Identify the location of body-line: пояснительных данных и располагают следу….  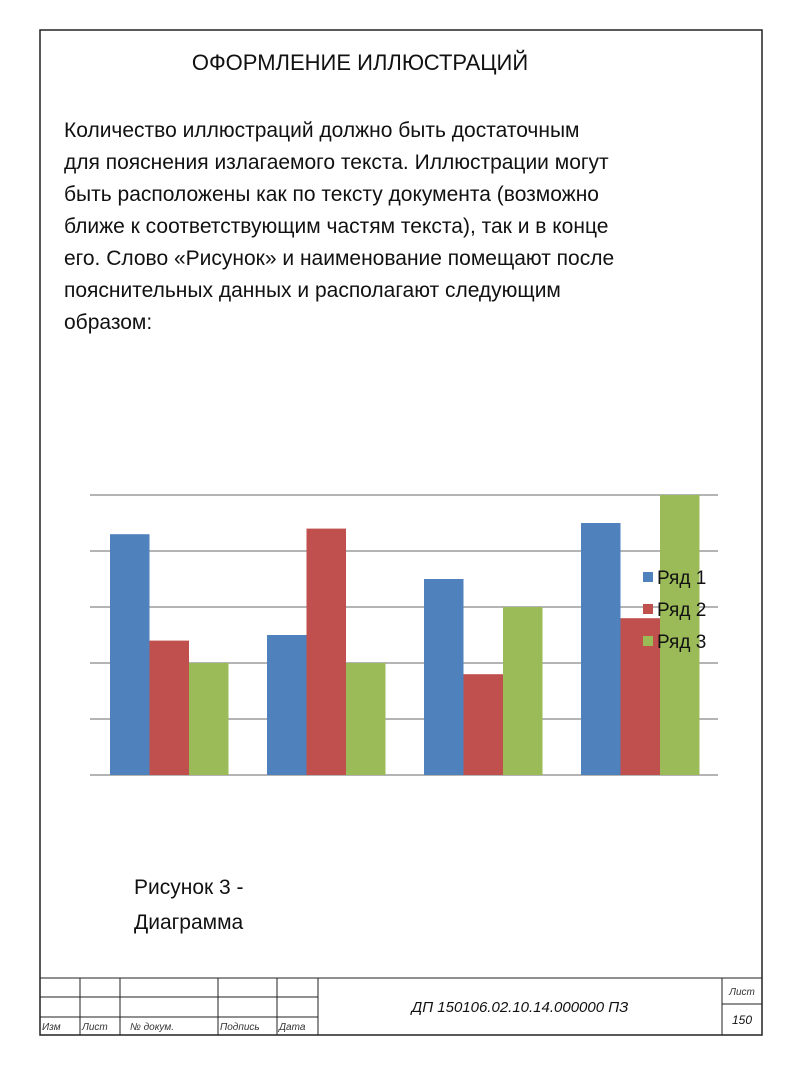
(312, 290).